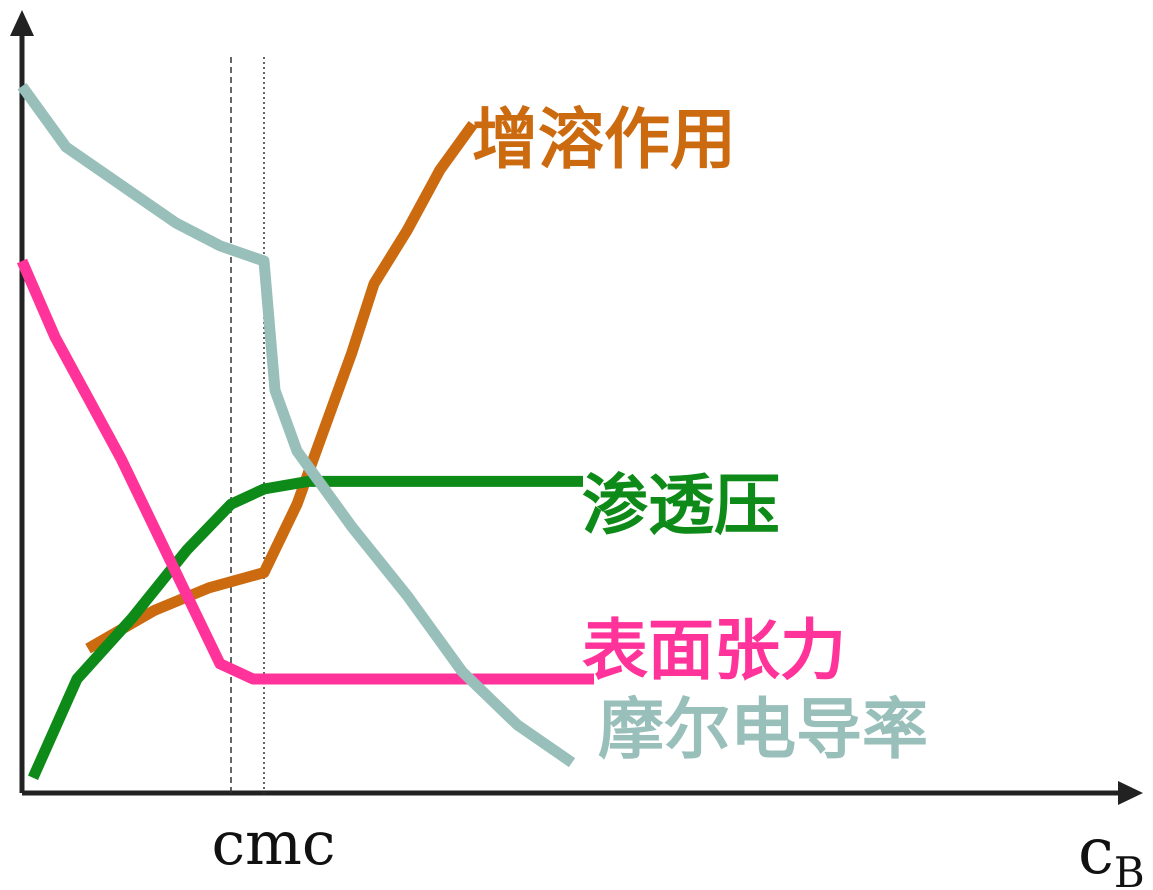 This screenshot has width=1153, height=890. Describe the element at coordinates (1130, 793) in the screenshot. I see `x-axis-arrow-icon` at that location.